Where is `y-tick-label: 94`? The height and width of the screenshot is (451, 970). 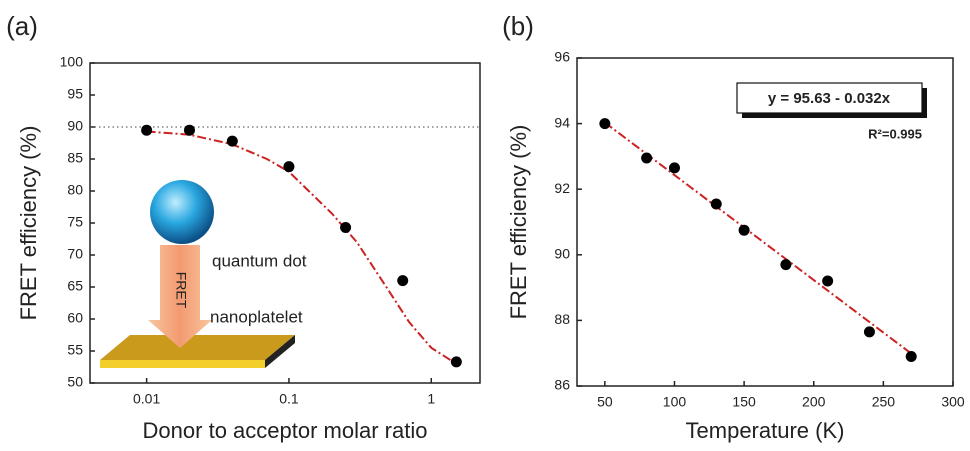
y-tick-label: 94 is located at coordinates (562, 122).